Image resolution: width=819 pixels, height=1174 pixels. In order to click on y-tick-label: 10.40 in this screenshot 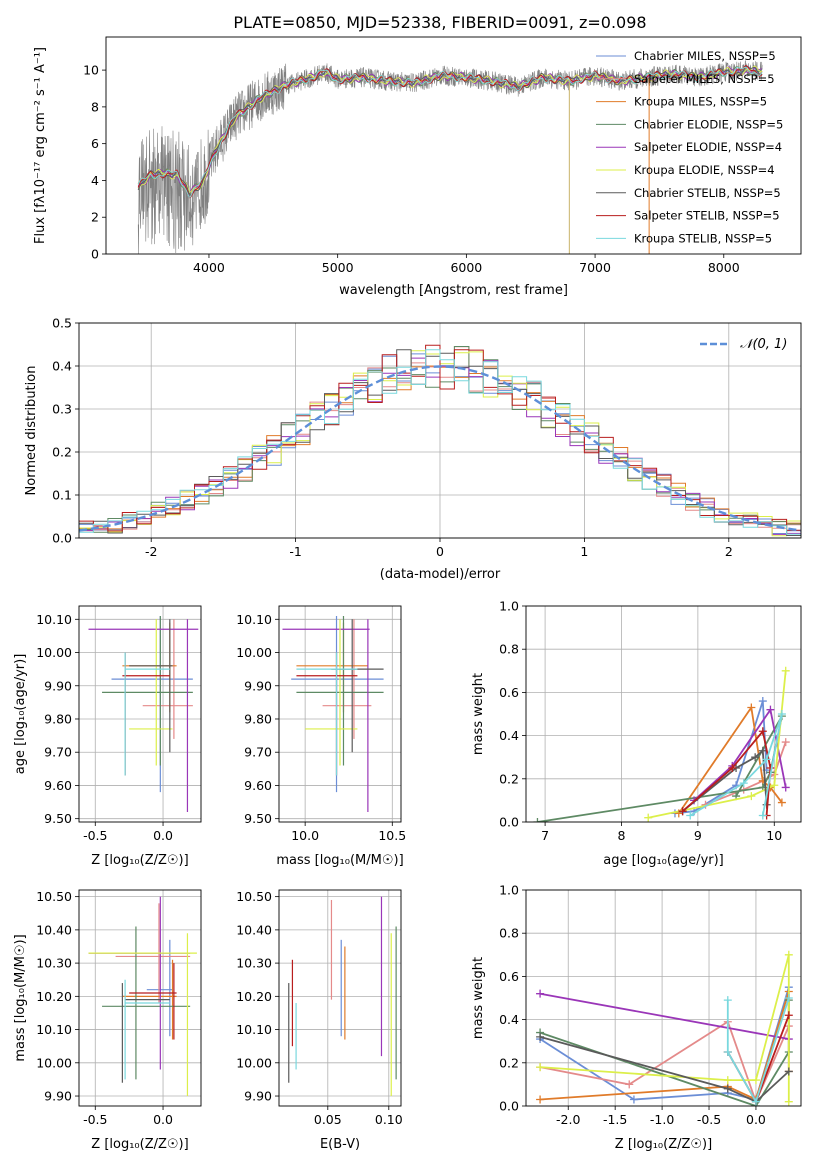, I will do `click(254, 929)`.